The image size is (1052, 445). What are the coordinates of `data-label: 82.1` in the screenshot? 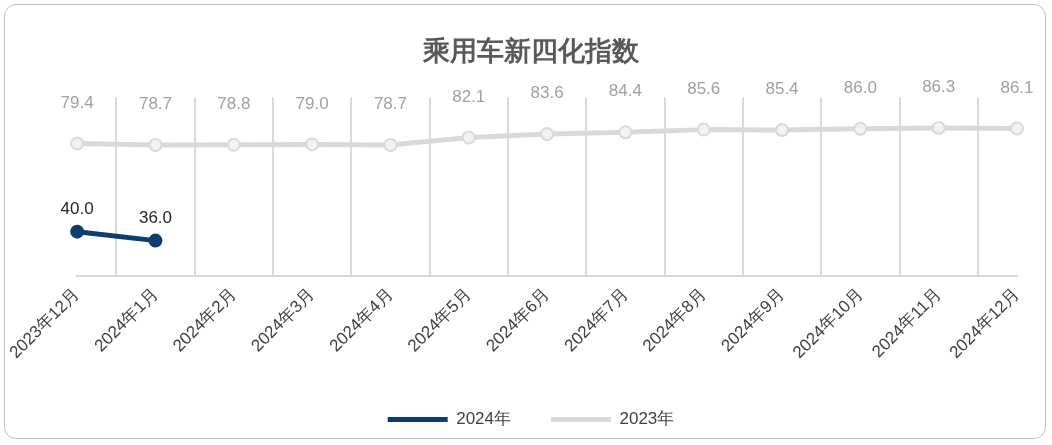 It's located at (469, 96).